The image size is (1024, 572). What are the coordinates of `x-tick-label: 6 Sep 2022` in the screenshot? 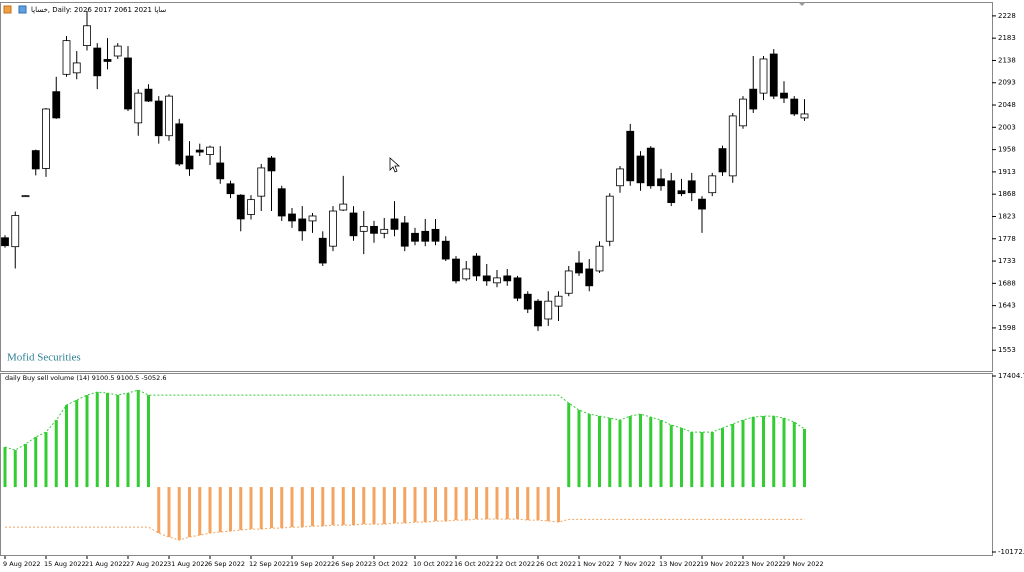 It's located at (226, 564).